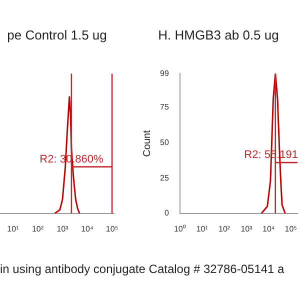 This screenshot has width=300, height=300. What do you see at coordinates (165, 142) in the screenshot?
I see `y-tick-label: 50` at bounding box center [165, 142].